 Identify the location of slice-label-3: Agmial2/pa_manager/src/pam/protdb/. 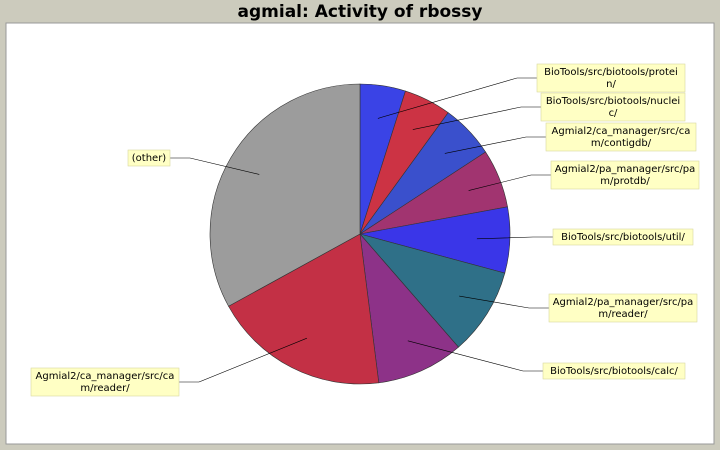
(625, 175).